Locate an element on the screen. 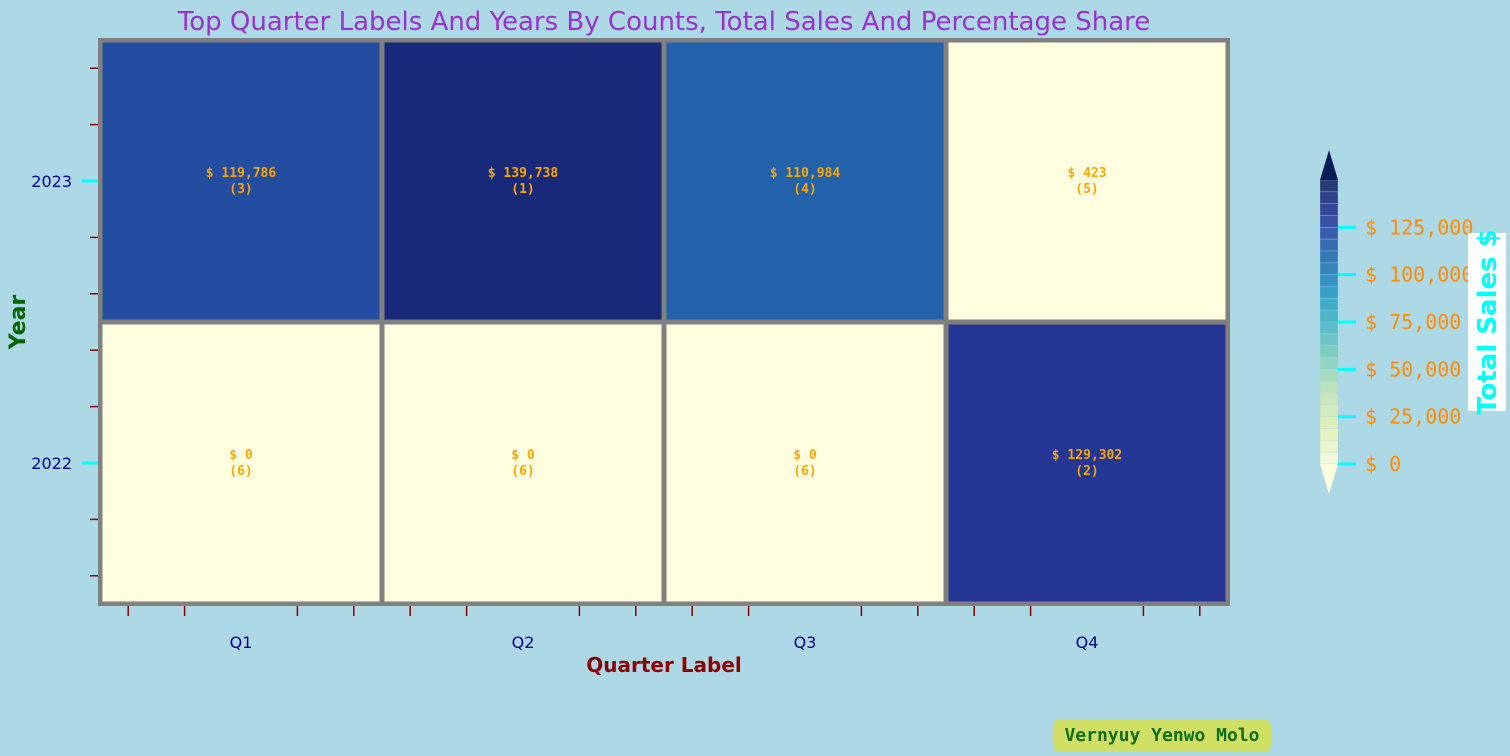 The image size is (1510, 756). x-tick-label: Q4 is located at coordinates (1087, 642).